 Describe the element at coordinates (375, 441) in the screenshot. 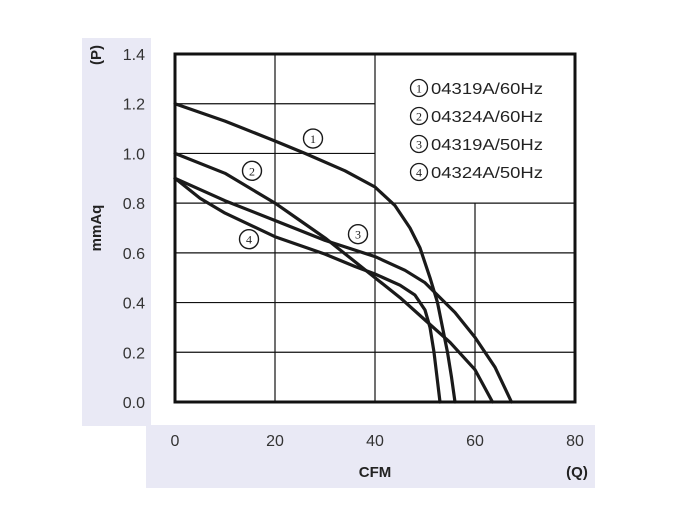

I see `x-tick-label: 40` at that location.